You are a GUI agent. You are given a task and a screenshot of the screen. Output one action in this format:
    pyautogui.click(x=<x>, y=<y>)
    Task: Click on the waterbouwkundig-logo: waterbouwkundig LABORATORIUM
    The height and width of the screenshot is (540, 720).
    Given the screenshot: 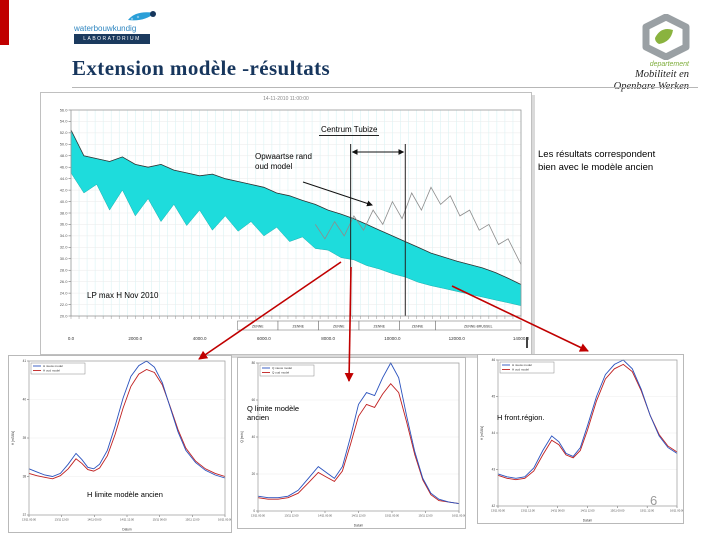 What is the action you would take?
    pyautogui.click(x=127, y=28)
    